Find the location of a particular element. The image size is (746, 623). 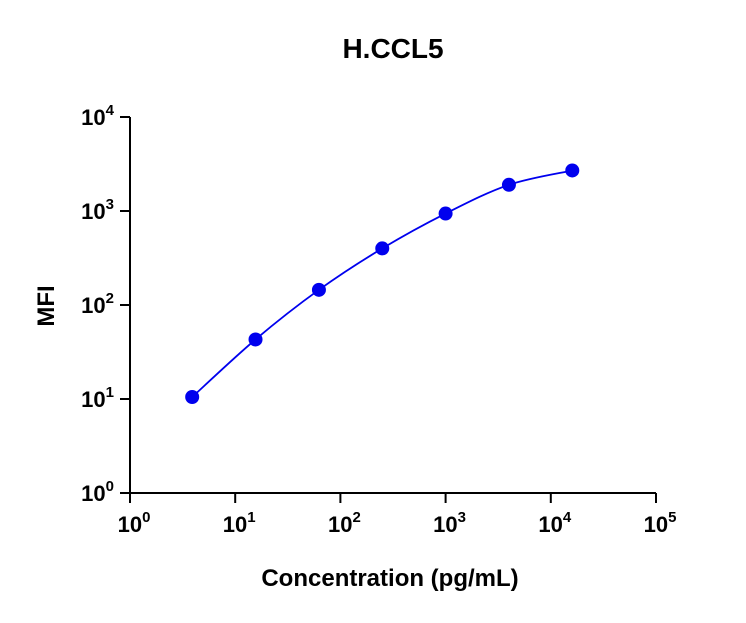

y-tick-label: 10⁴ is located at coordinates (97, 116).